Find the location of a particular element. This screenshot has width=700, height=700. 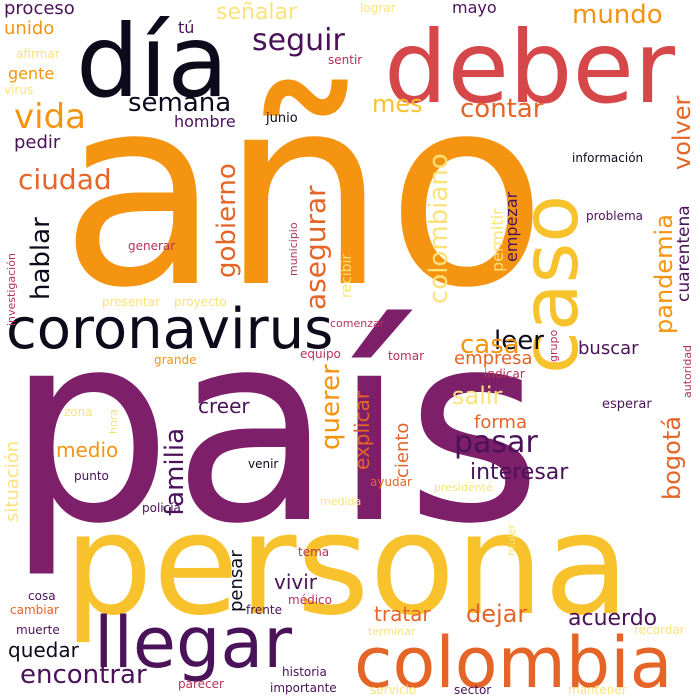

word-dia: día is located at coordinates (152, 61).